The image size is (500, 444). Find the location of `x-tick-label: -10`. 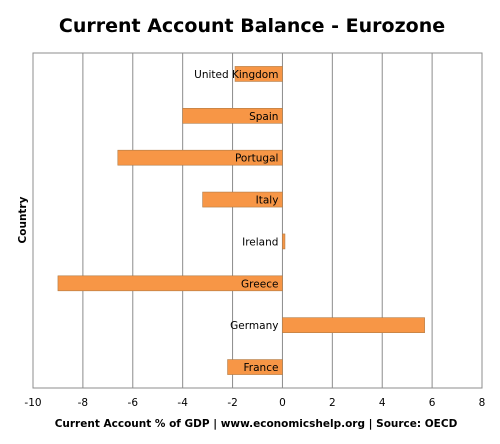

x-tick-label: -10 is located at coordinates (32, 403).